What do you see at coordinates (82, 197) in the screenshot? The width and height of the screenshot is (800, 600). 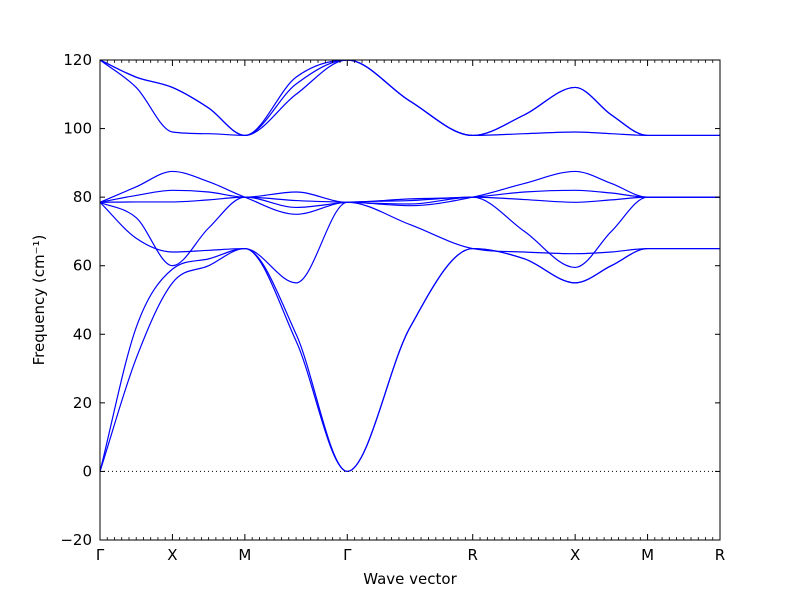 I see `y-tick-label: 80` at bounding box center [82, 197].